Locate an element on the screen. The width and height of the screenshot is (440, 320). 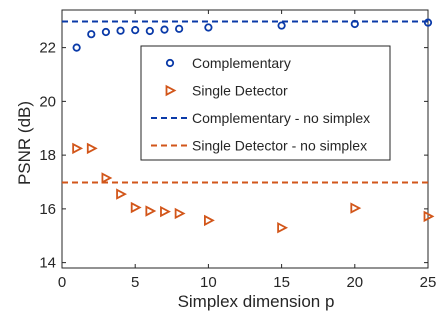
y-tick-label: 20 is located at coordinates (47, 101).